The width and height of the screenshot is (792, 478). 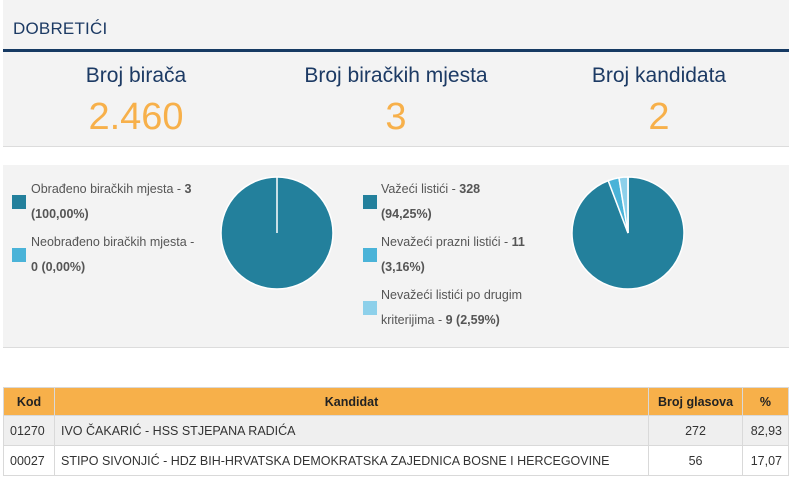 I want to click on results-header-row: Kod Kandidat Broj glasova %, so click(x=396, y=401).